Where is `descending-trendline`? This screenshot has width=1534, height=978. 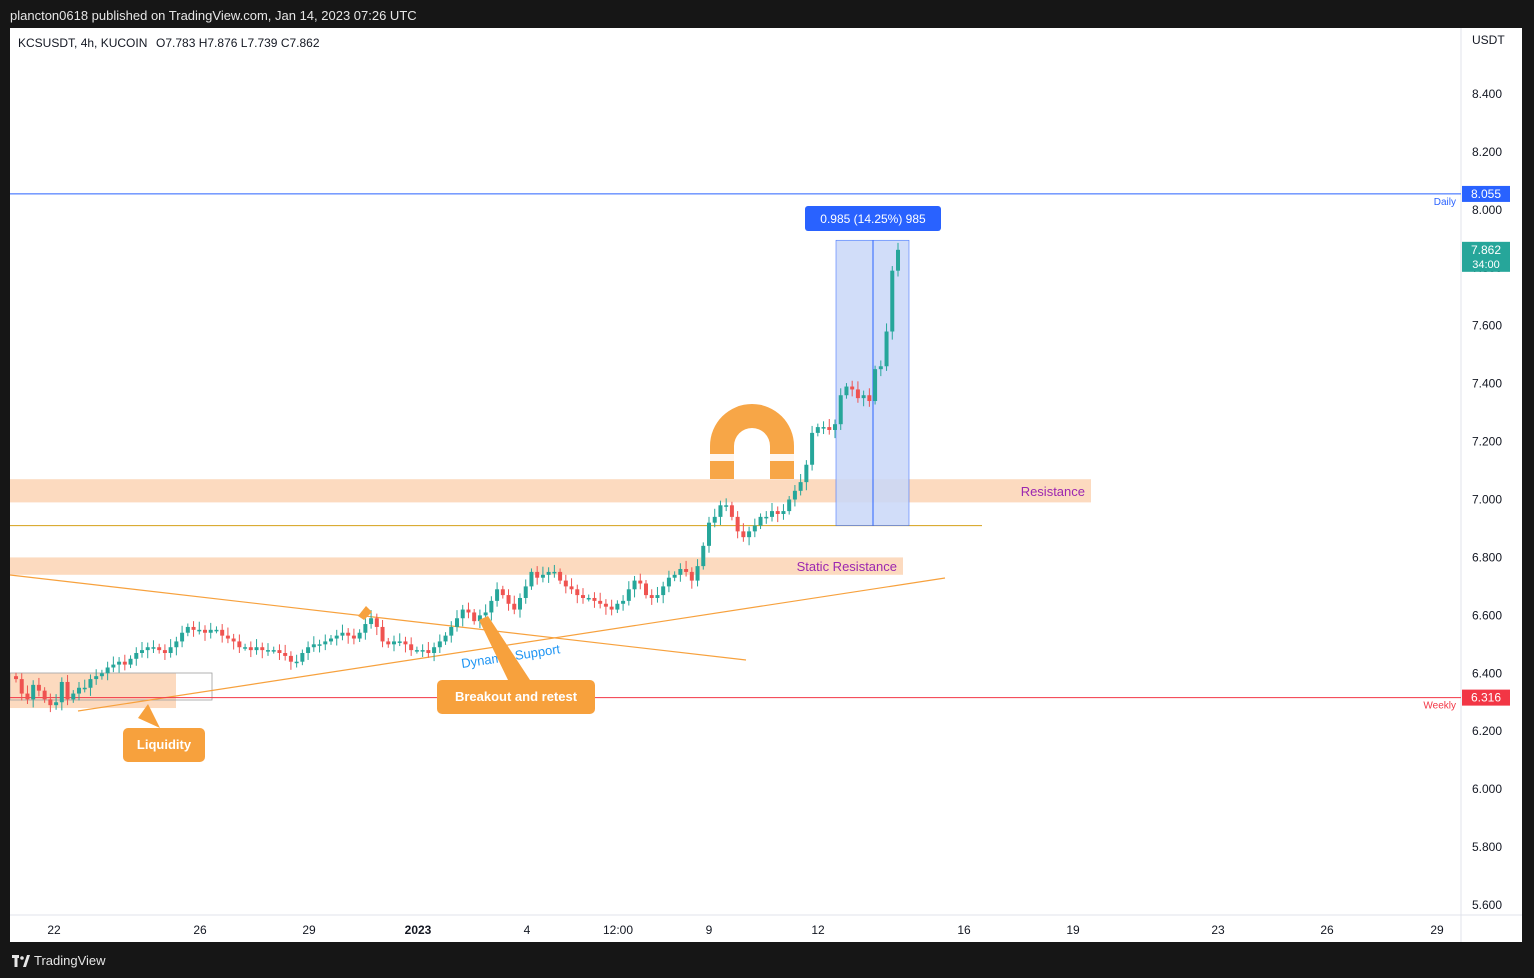
descending-trendline is located at coordinates (378, 617).